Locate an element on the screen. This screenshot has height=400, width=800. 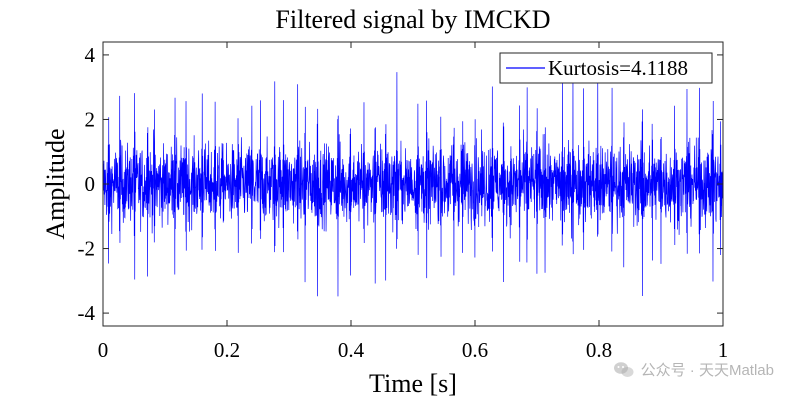
y-tick-label: -4 is located at coordinates (87, 313).